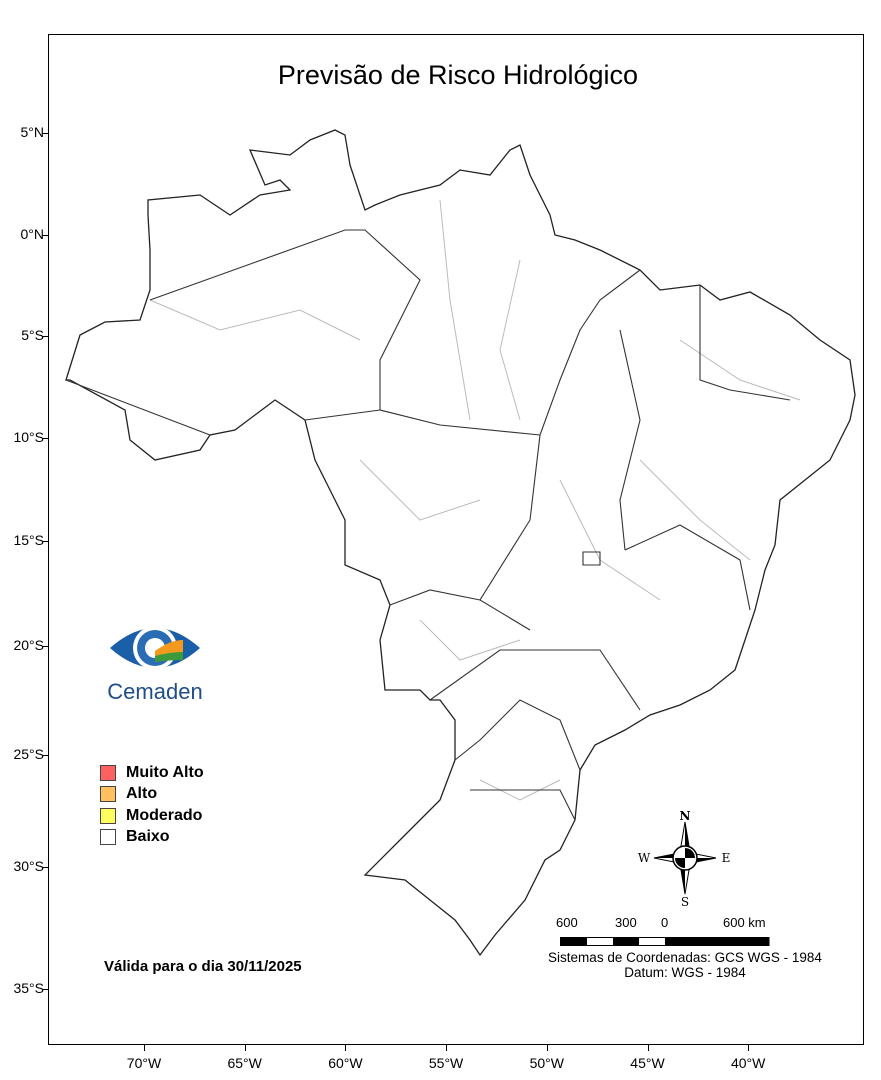  What do you see at coordinates (32, 234) in the screenshot?
I see `lat-tick-label: 0°N` at bounding box center [32, 234].